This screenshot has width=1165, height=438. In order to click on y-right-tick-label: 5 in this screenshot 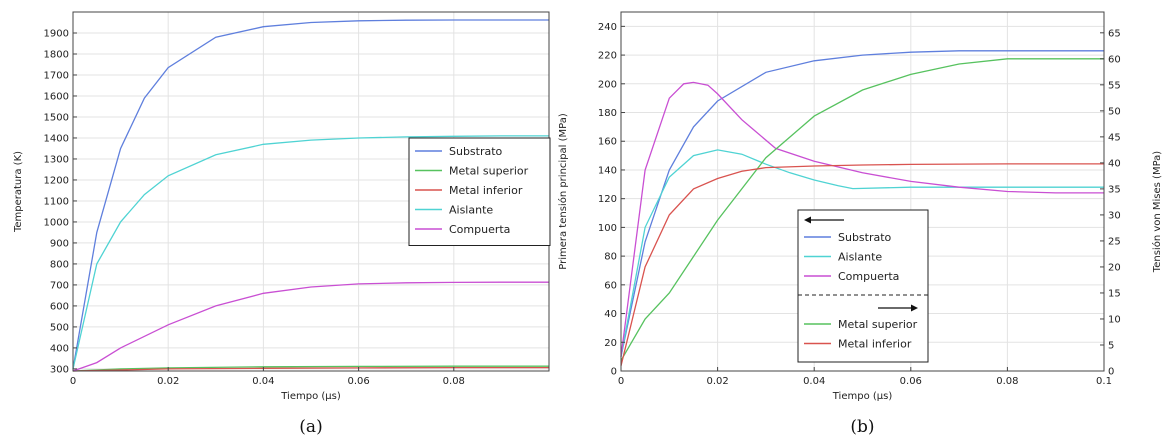, I will do `click(1111, 345)`.